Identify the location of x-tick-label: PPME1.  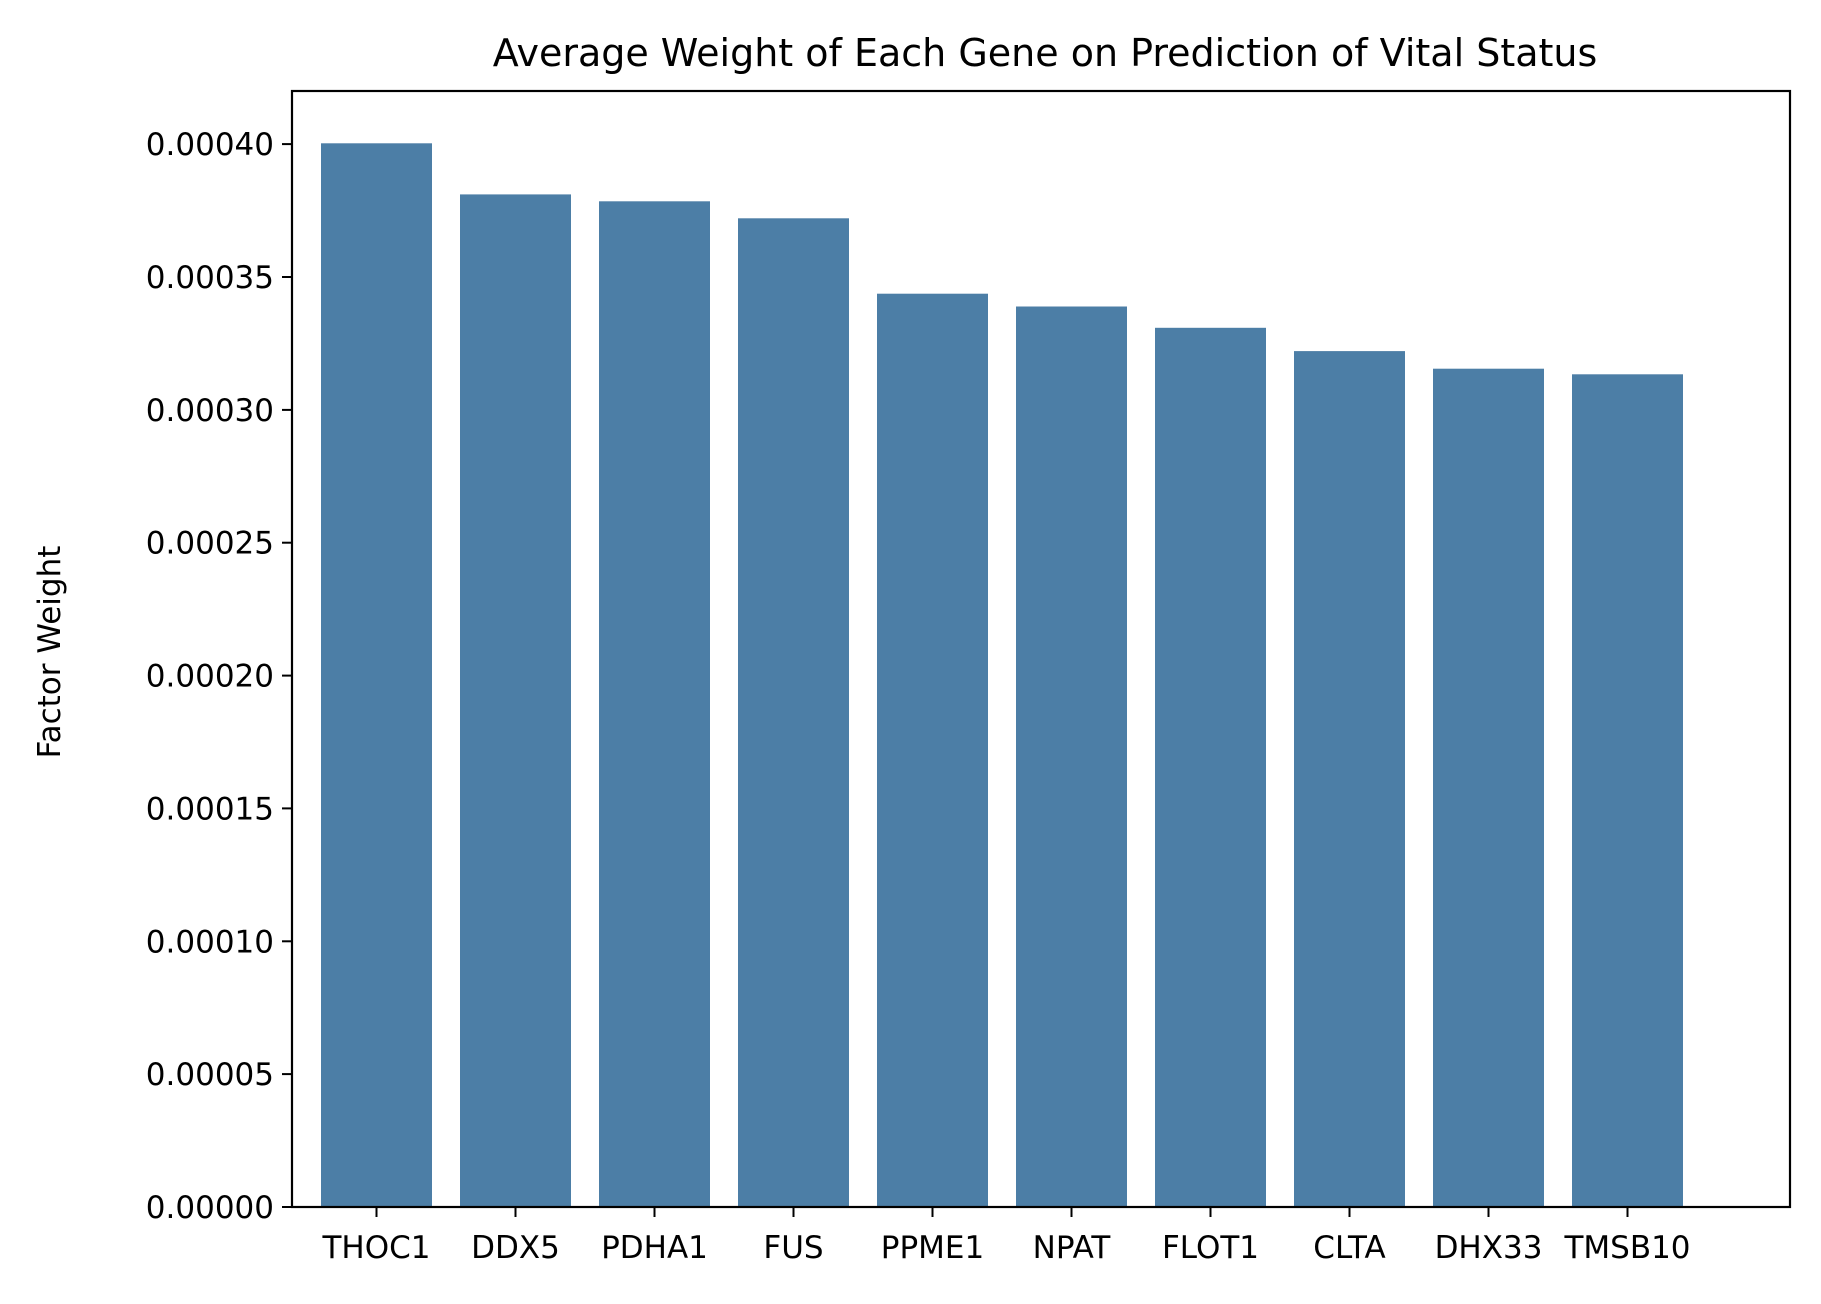
(932, 1248).